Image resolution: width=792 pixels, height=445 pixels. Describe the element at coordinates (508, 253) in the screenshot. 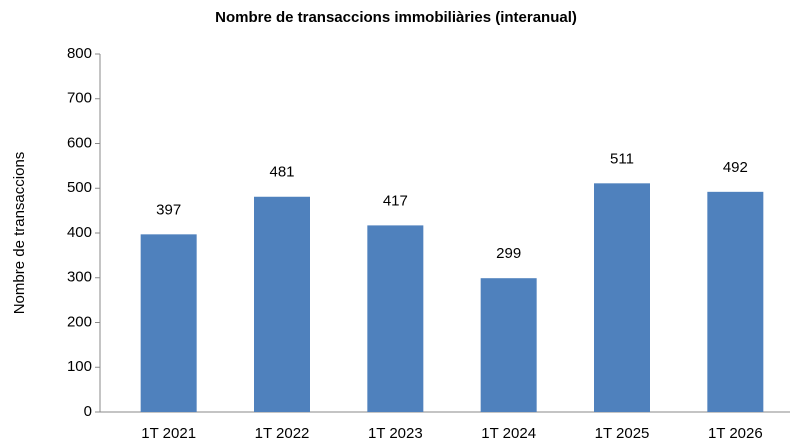

I see `data-label: 299` at that location.